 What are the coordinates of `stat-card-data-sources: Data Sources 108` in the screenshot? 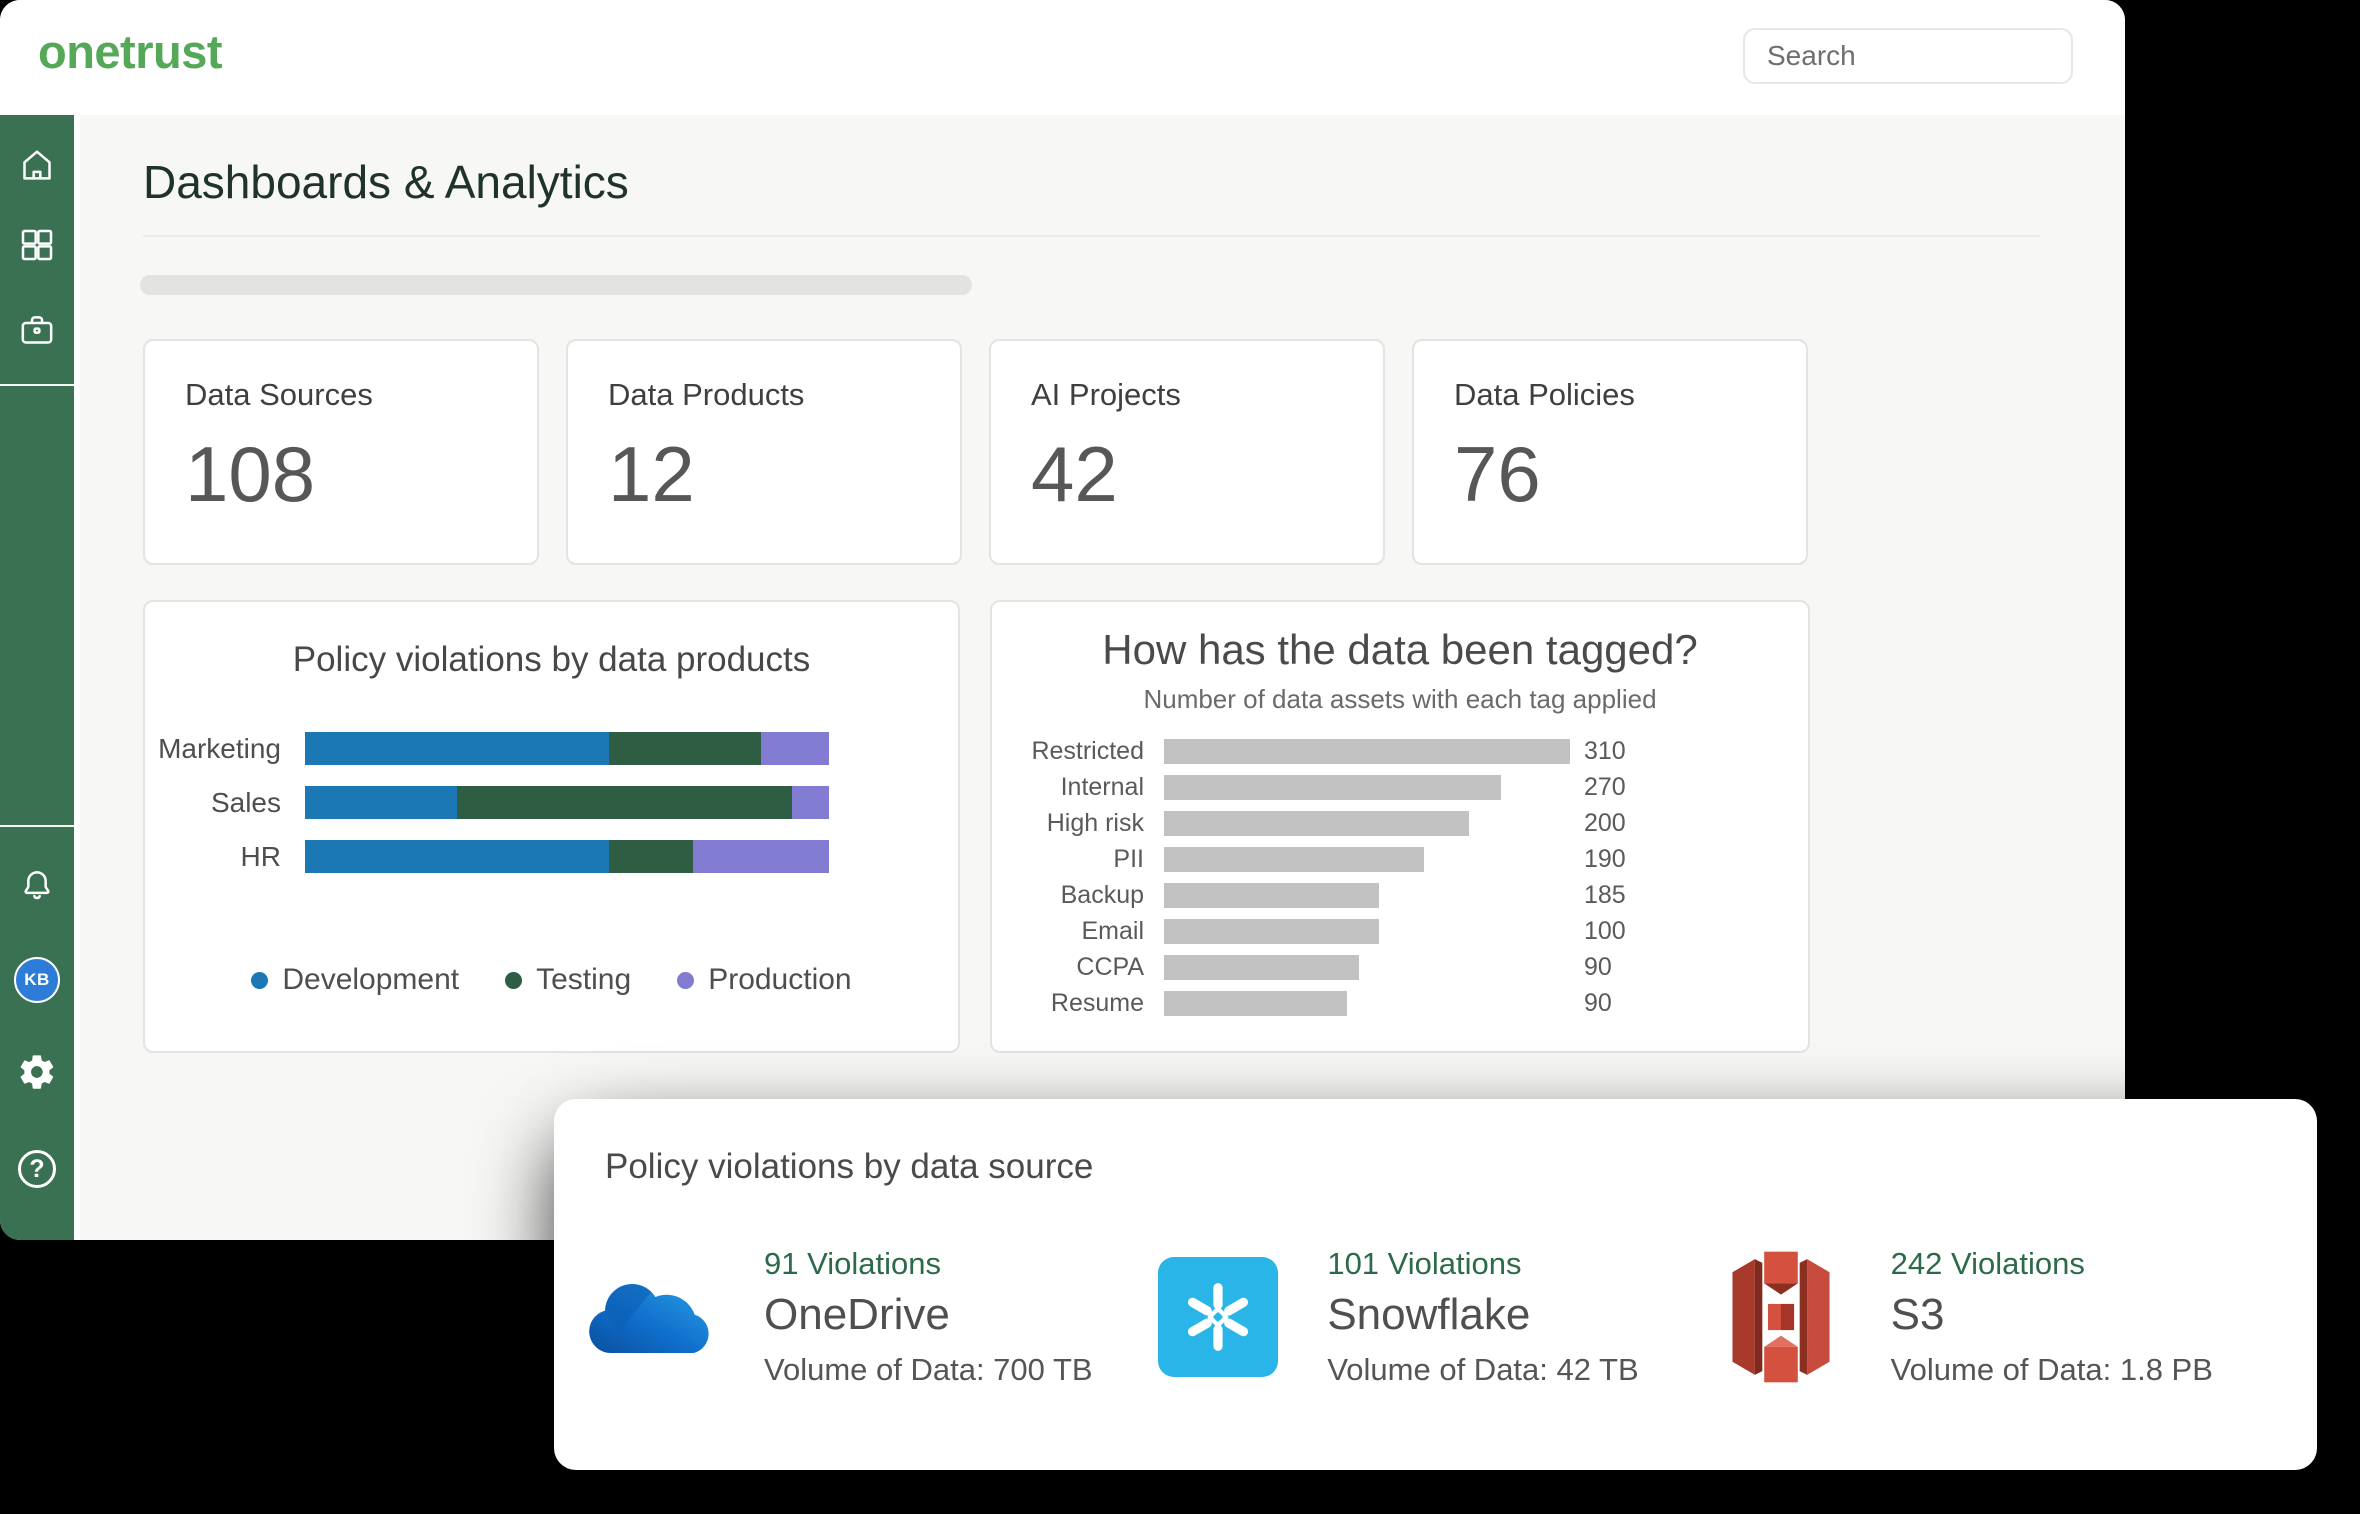 It's located at (341, 452).